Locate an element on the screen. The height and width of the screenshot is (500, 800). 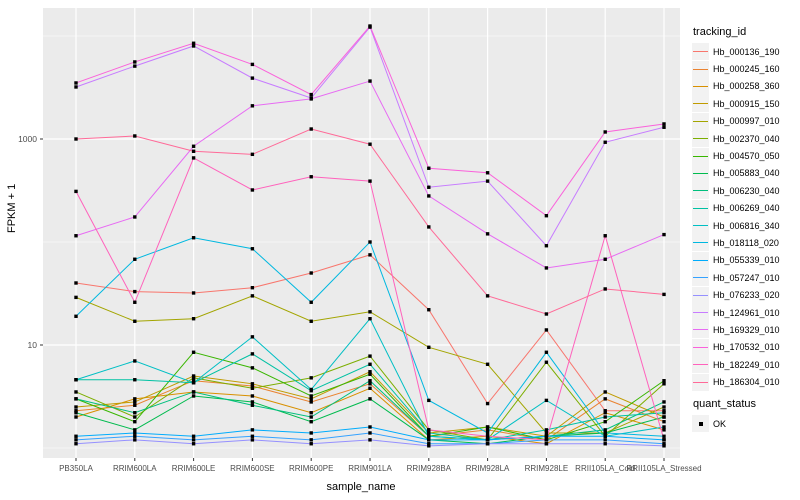
legend-item-label: Hb_006230_040 is located at coordinates (746, 190).